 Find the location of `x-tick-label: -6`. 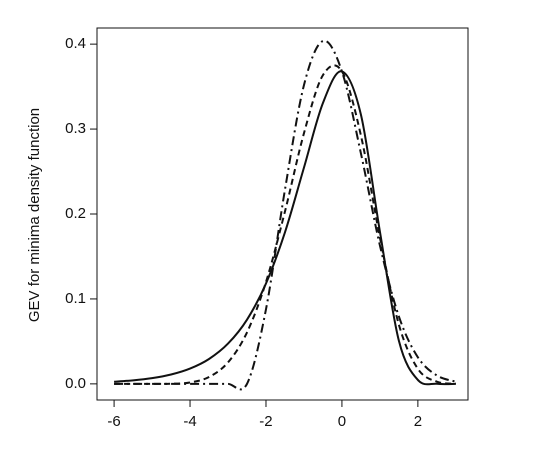

x-tick-label: -6 is located at coordinates (113, 421).